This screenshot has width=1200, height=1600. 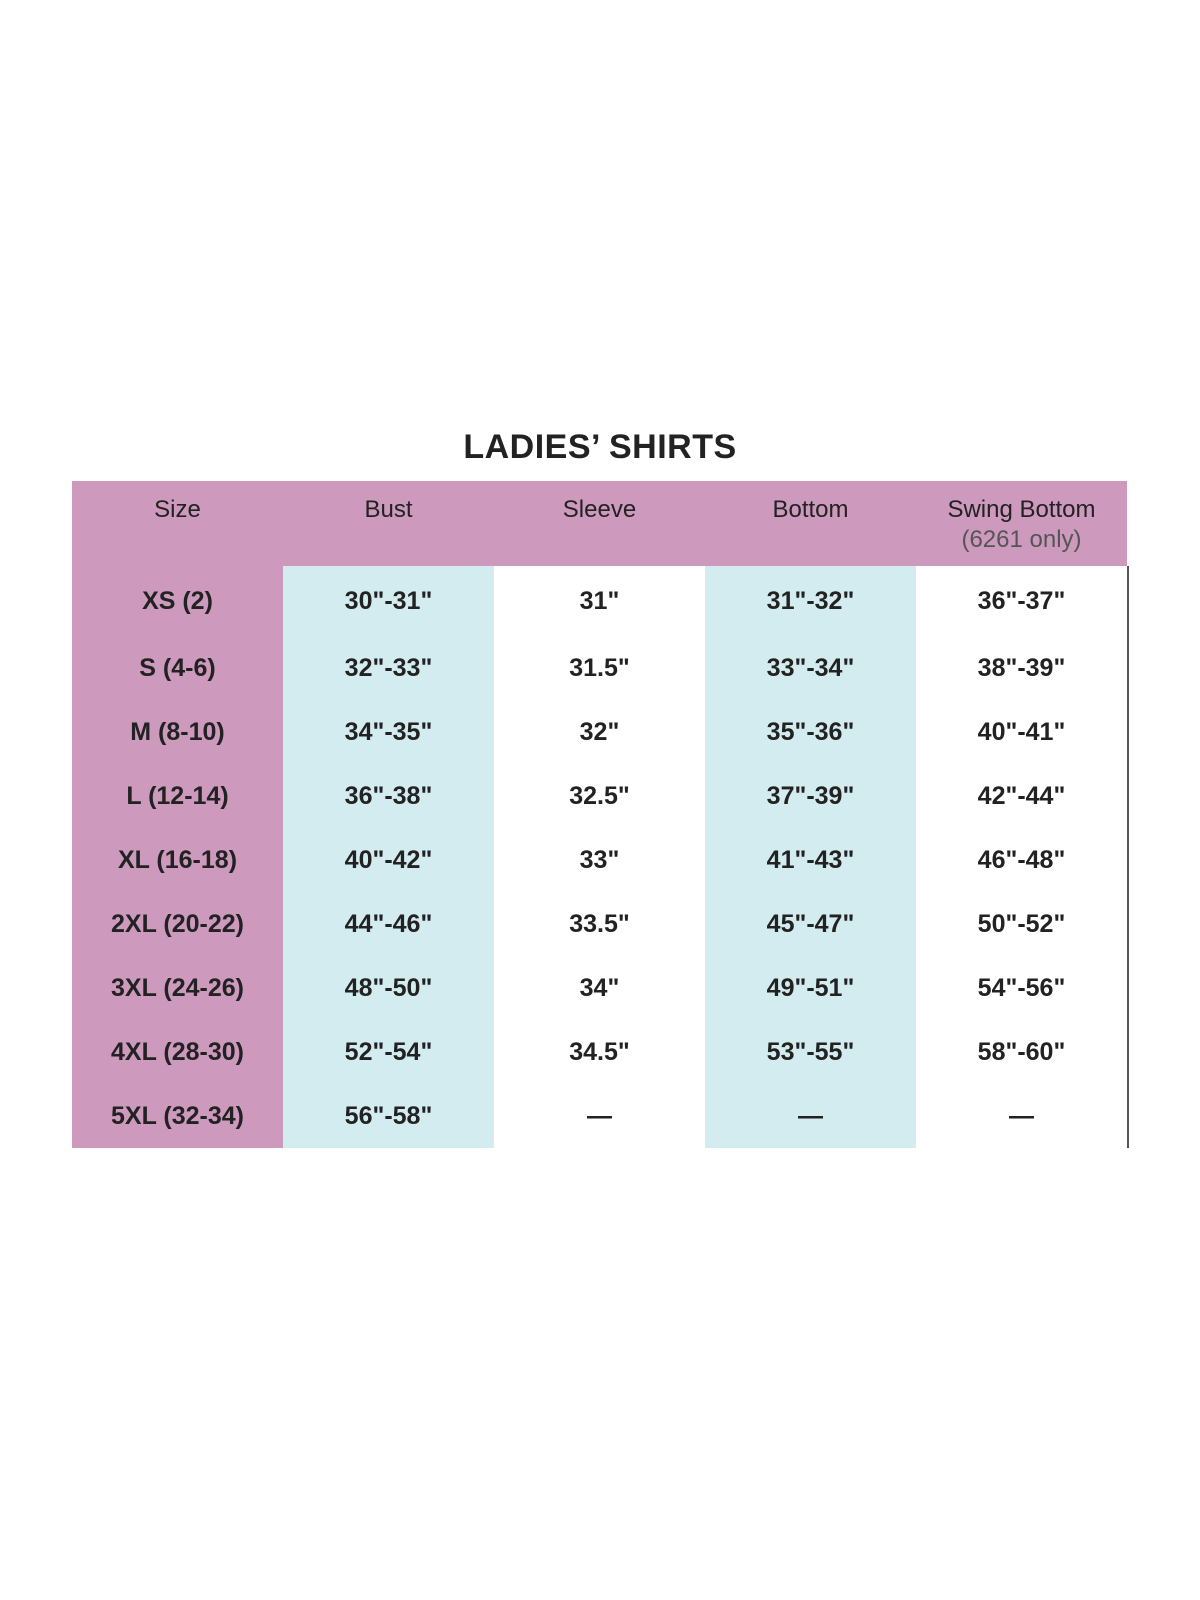 What do you see at coordinates (177, 600) in the screenshot?
I see `size-cell: XS (2)` at bounding box center [177, 600].